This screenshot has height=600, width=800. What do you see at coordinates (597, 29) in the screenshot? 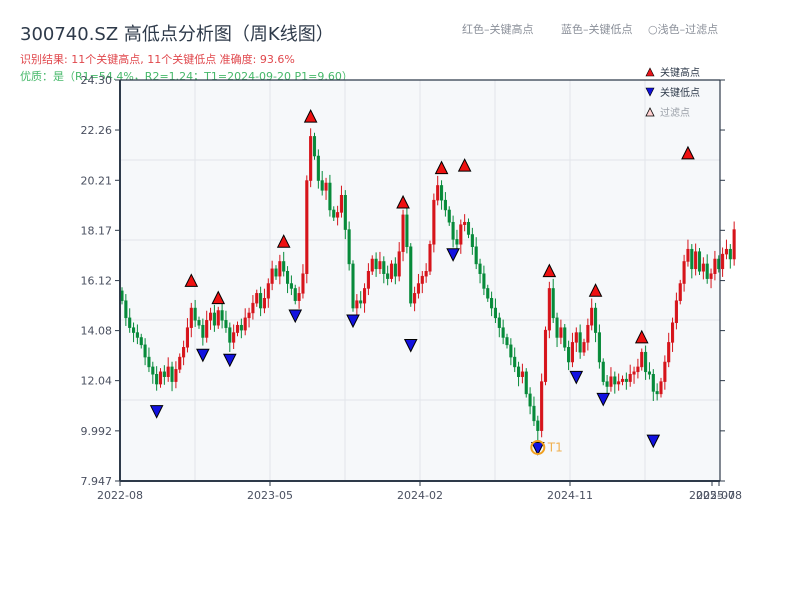
I see `hint-blue-low: 蓝色–关键低点` at bounding box center [597, 29].